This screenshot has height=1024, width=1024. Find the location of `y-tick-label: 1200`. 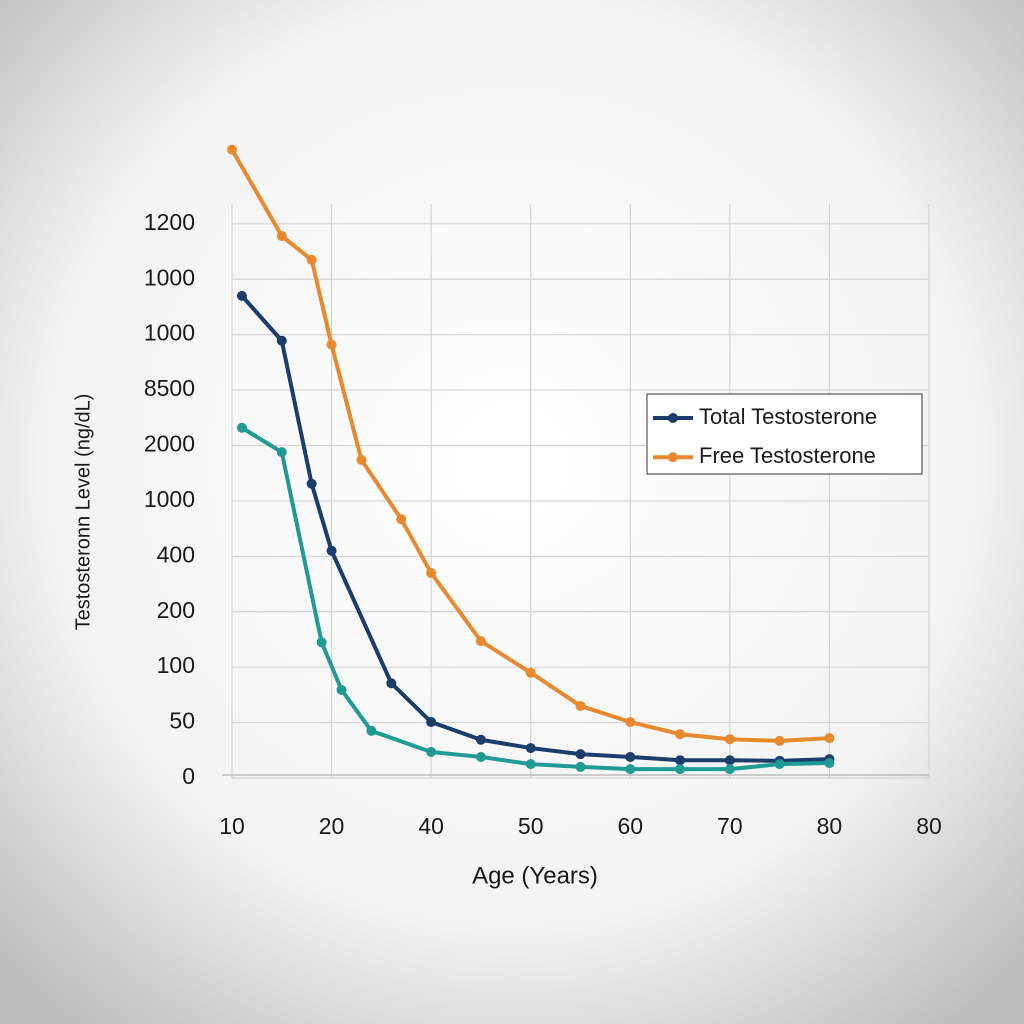

y-tick-label: 1200 is located at coordinates (169, 222).